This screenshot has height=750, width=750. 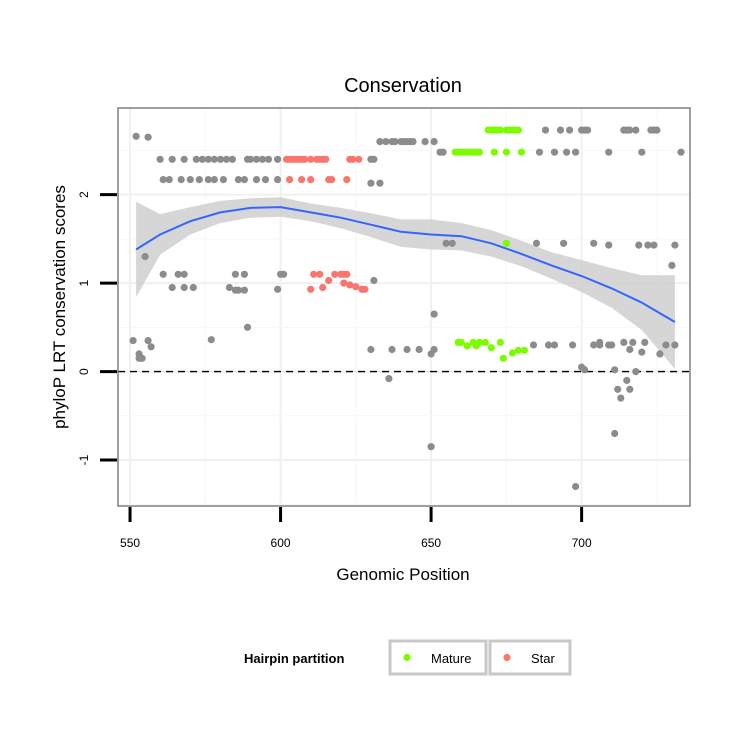 I want to click on legend-key-star-box, so click(x=530, y=657).